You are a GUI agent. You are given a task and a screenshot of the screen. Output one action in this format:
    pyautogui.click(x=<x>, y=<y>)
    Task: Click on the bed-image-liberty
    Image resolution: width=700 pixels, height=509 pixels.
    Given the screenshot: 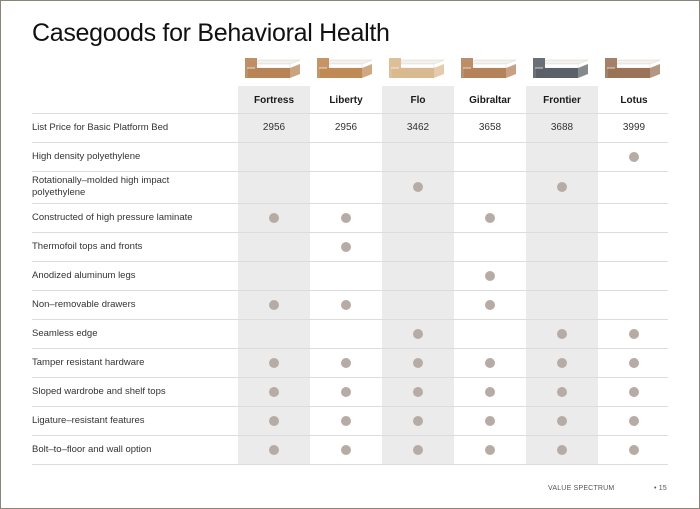 What is the action you would take?
    pyautogui.click(x=345, y=68)
    